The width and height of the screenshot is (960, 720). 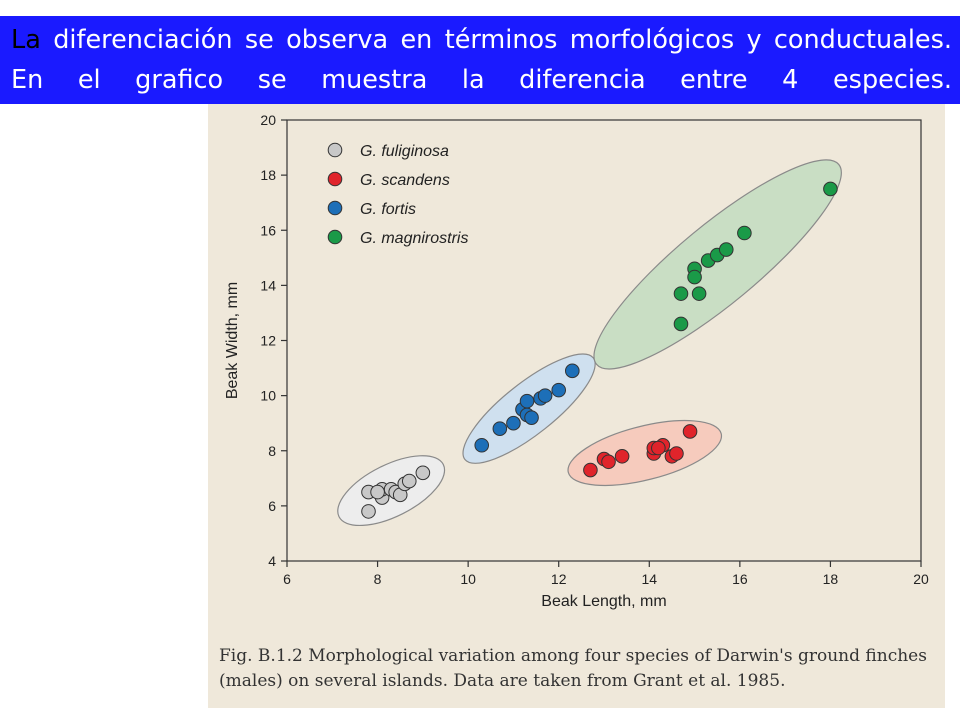 What do you see at coordinates (26, 40) in the screenshot?
I see `slide-text-first-word: La` at bounding box center [26, 40].